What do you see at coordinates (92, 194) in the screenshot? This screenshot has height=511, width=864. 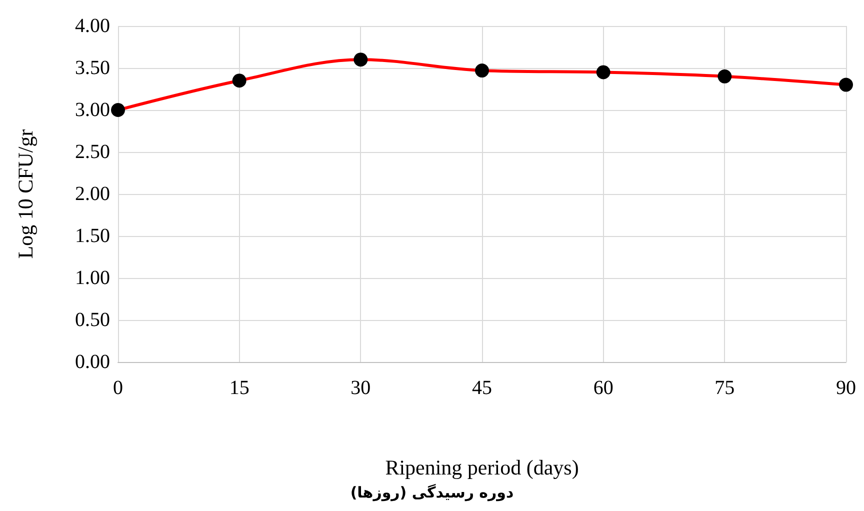 I see `y-tick-label: 2.00` at bounding box center [92, 194].